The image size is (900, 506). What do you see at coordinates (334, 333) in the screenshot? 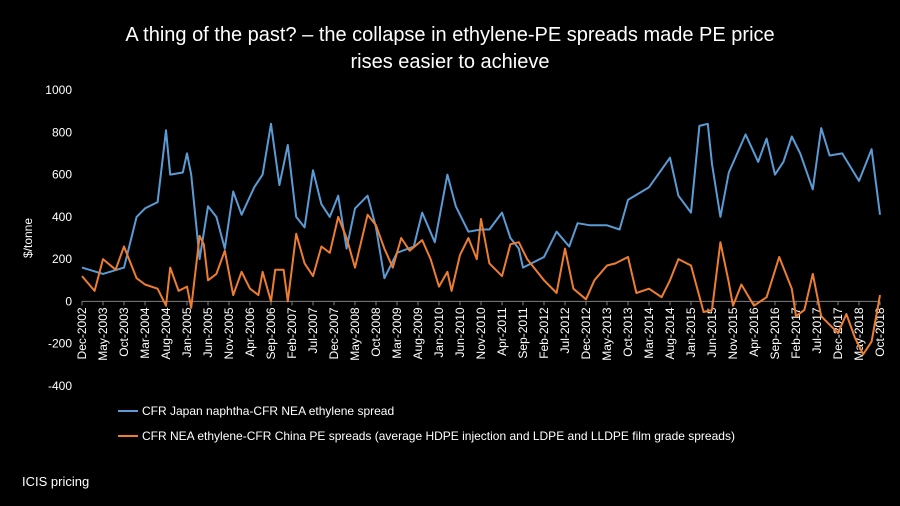
I see `x-tick-label: Dec-2007` at bounding box center [334, 333].